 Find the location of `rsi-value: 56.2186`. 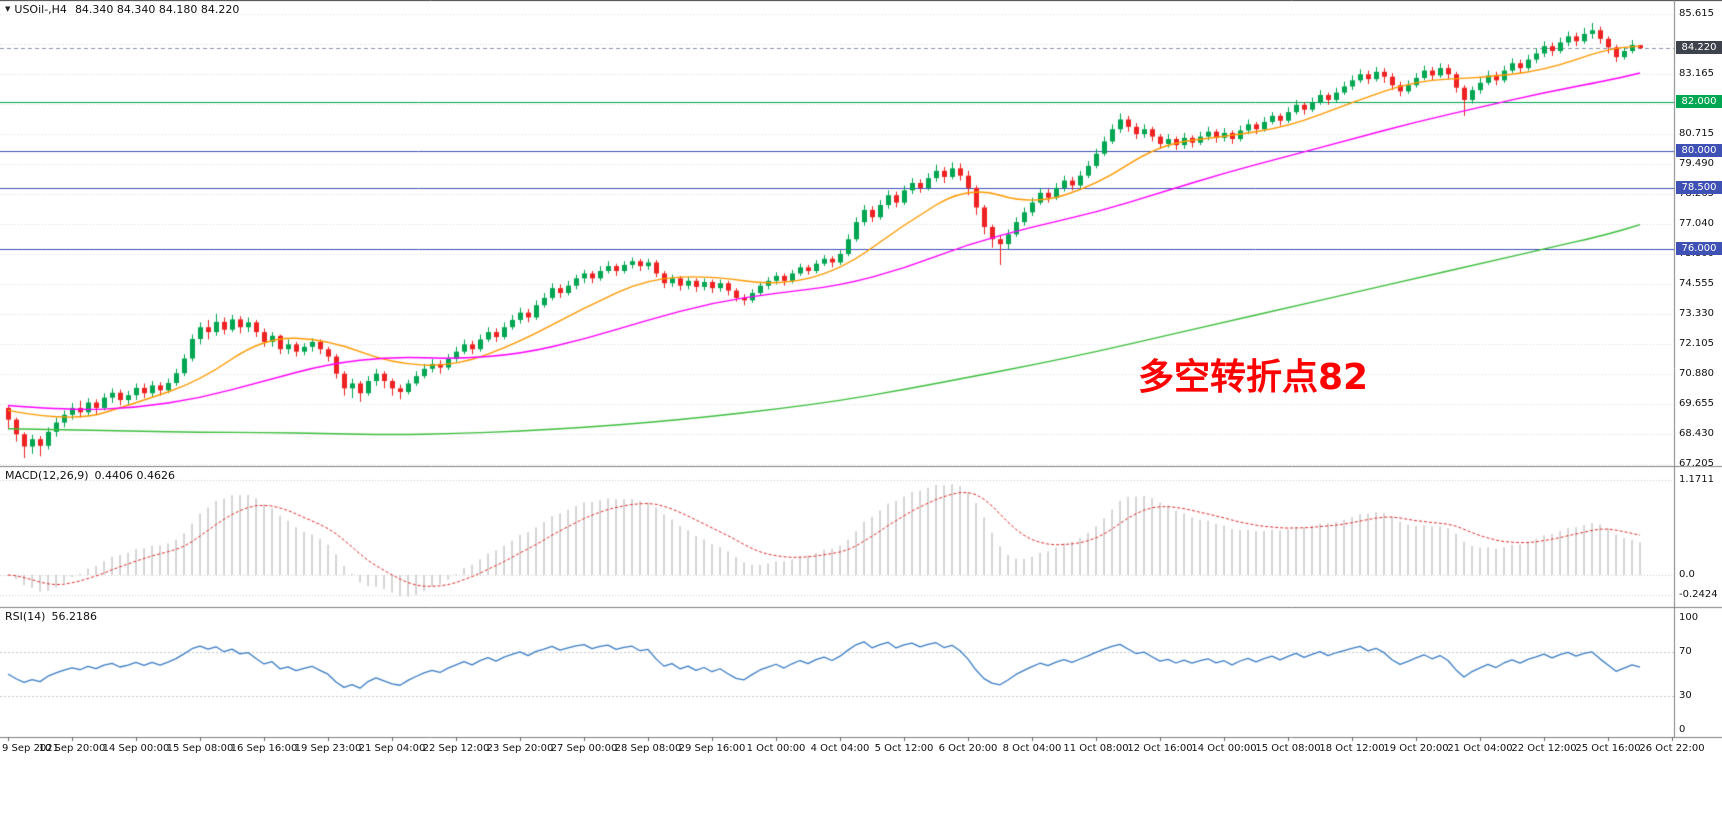

rsi-value: 56.2186 is located at coordinates (74, 616).